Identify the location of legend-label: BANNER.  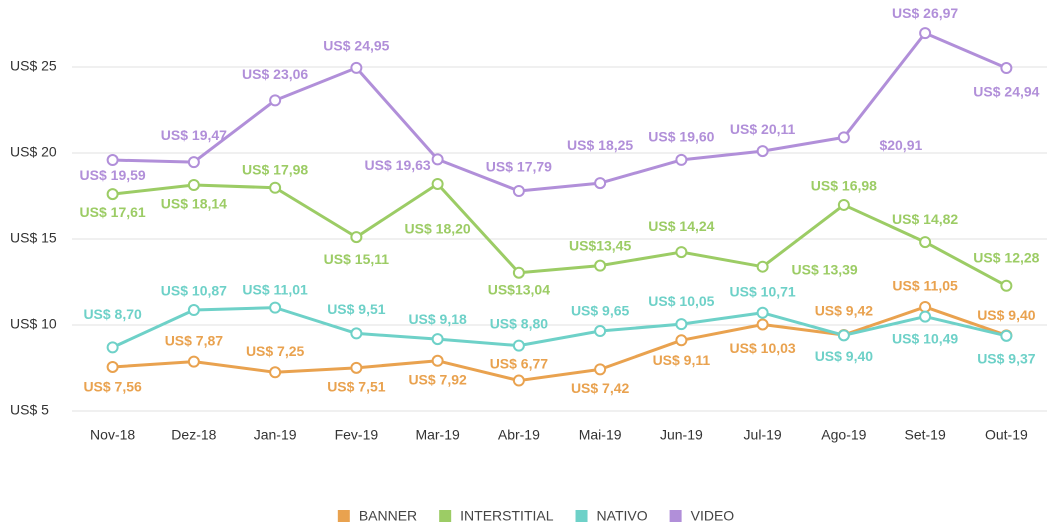
(388, 515).